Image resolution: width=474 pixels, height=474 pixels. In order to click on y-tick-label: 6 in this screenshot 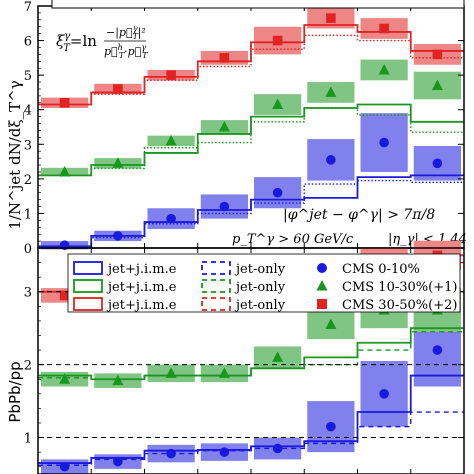, I will do `click(28, 42)`.